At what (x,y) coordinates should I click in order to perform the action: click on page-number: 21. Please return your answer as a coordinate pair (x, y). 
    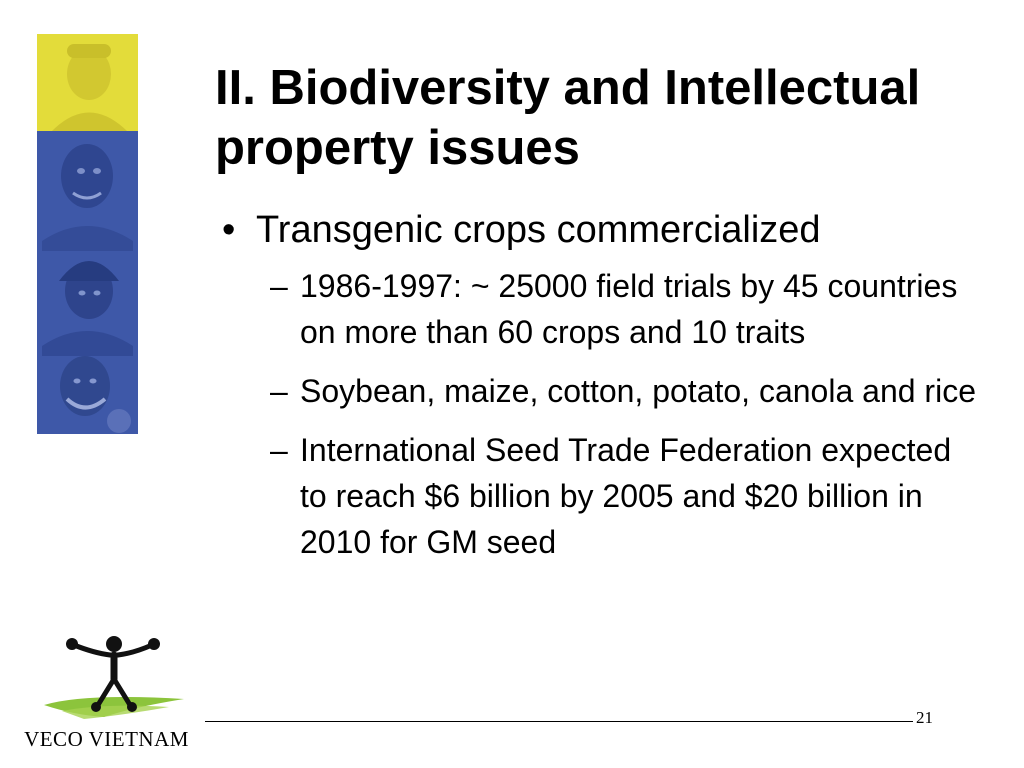
    Looking at the image, I should click on (924, 717).